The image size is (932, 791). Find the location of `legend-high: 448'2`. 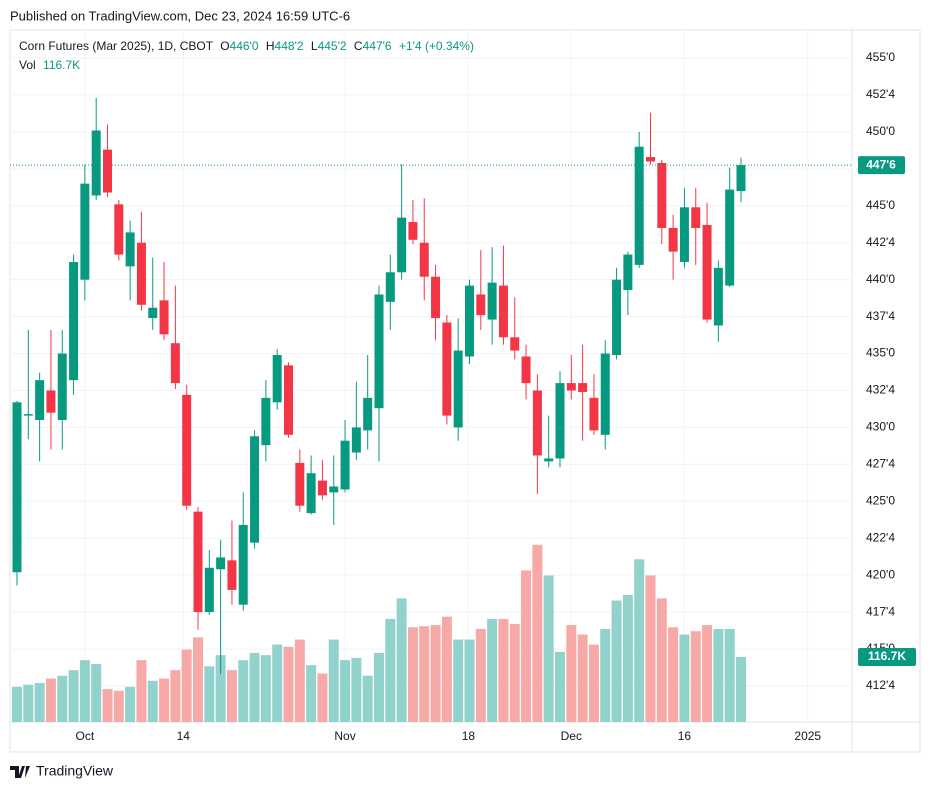

legend-high: 448'2 is located at coordinates (289, 46).